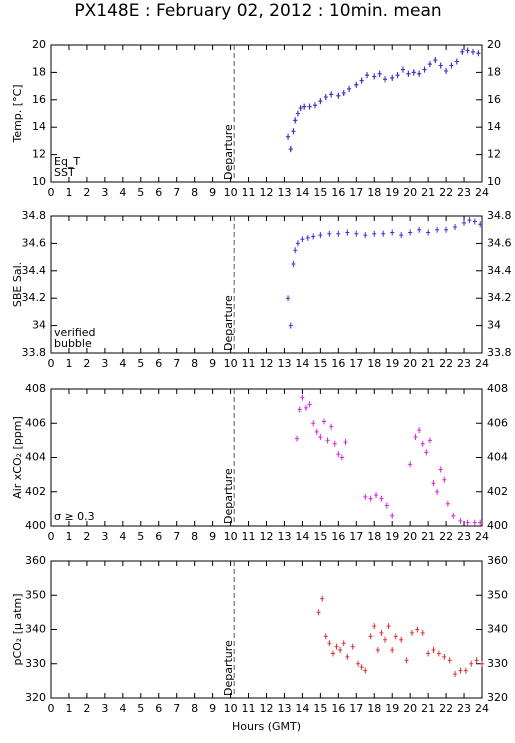 This screenshot has width=515, height=743. What do you see at coordinates (446, 708) in the screenshot?
I see `x-tick-label: 22` at bounding box center [446, 708].